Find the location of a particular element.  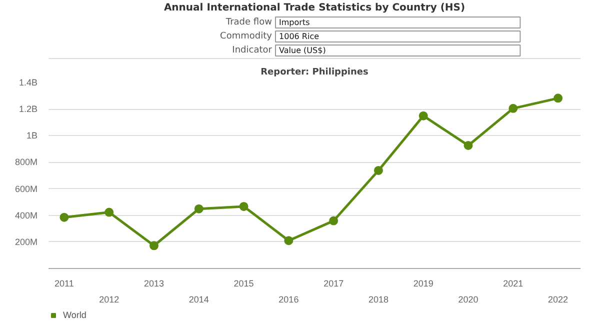

text: Commodity is located at coordinates (246, 37).